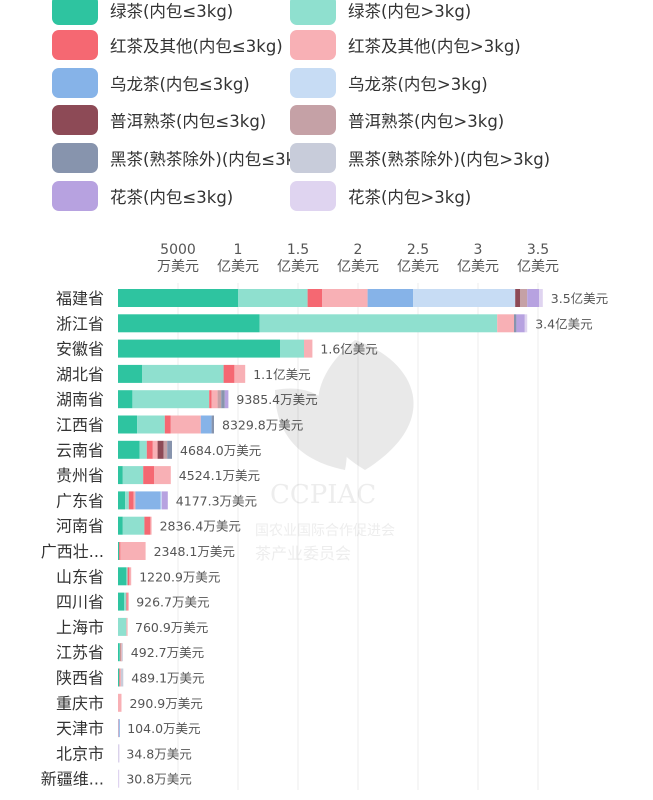  What do you see at coordinates (80, 576) in the screenshot?
I see `category-label: 山东省` at bounding box center [80, 576].